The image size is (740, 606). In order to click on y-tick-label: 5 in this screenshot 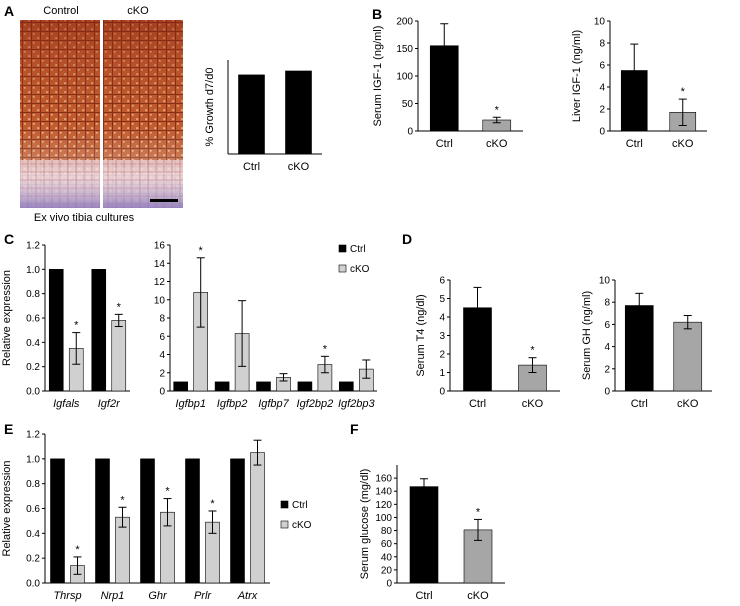, I will do `click(442, 299)`.